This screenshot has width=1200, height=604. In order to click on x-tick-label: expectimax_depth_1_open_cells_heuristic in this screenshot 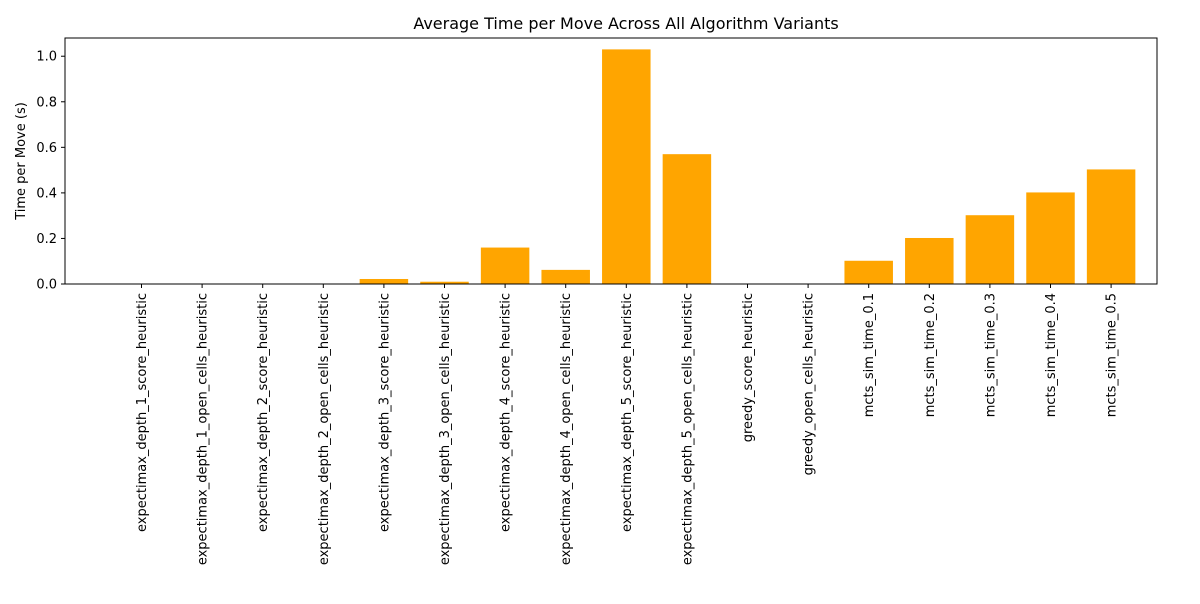, I will do `click(203, 429)`.